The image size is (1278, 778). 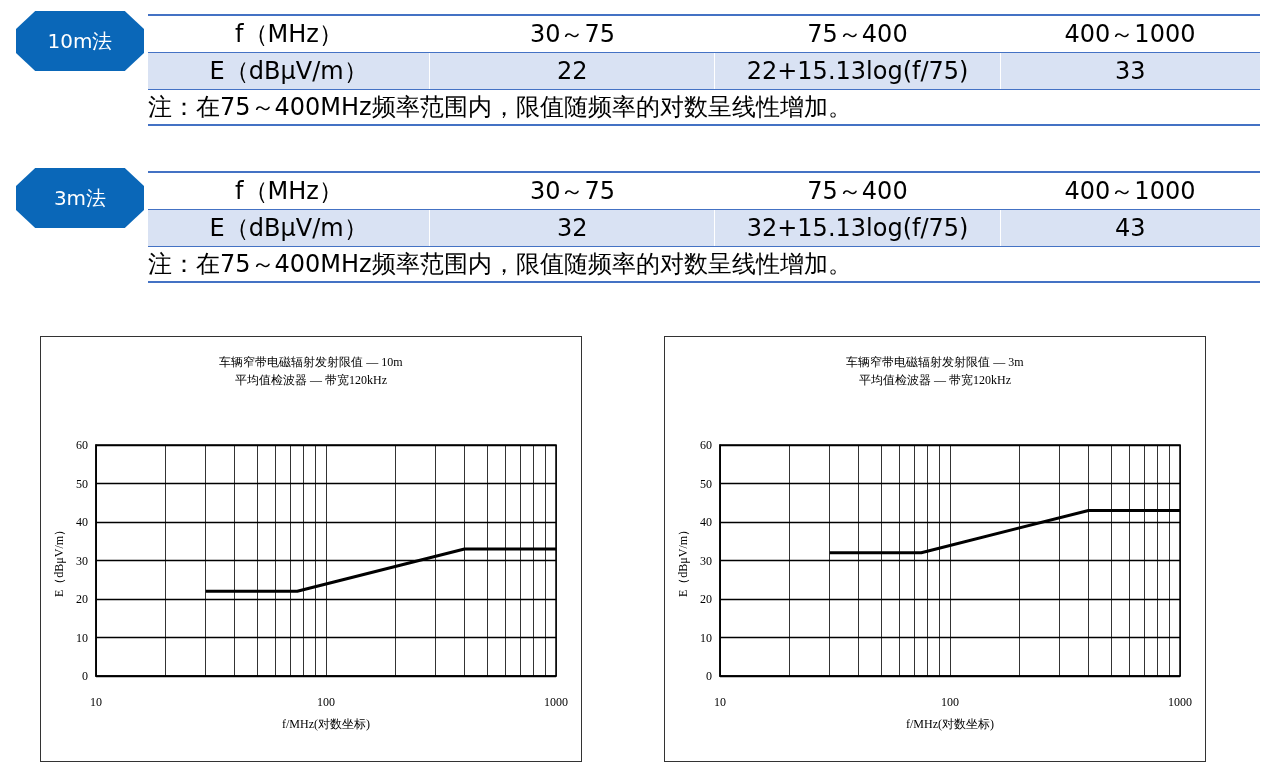 I want to click on chart-title: 车辆窄带电磁辐射发射限值 — 10m, so click(x=311, y=362).